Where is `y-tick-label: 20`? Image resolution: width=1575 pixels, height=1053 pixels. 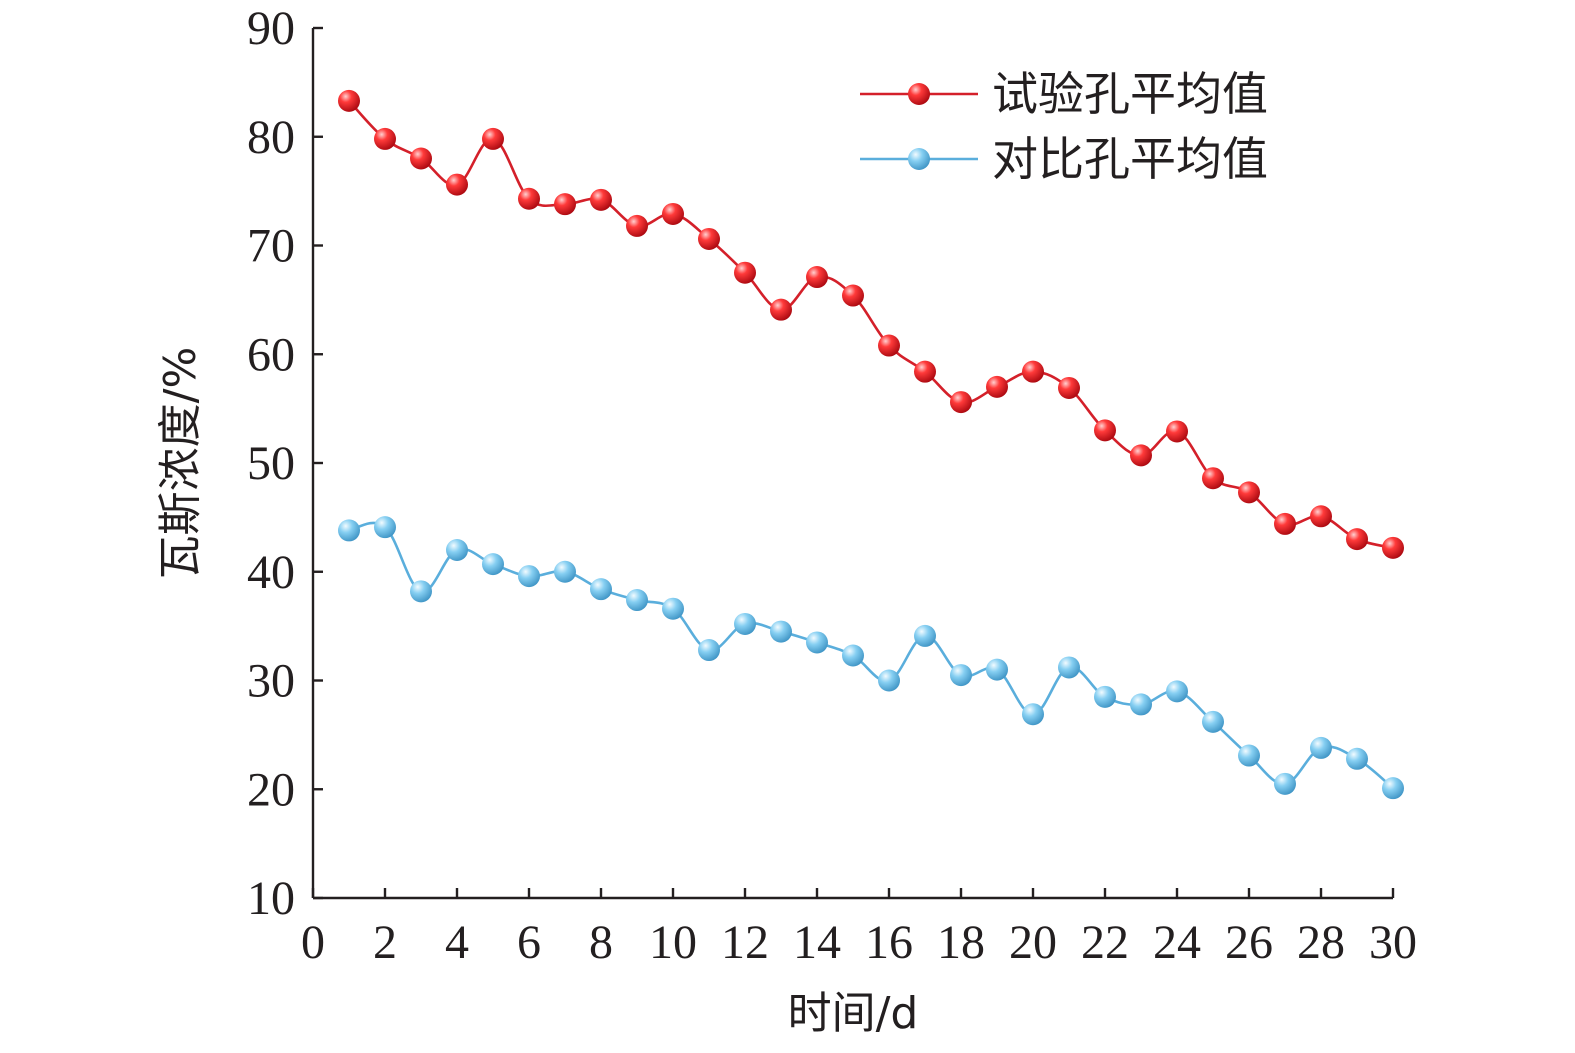
y-tick-label: 20 is located at coordinates (271, 789).